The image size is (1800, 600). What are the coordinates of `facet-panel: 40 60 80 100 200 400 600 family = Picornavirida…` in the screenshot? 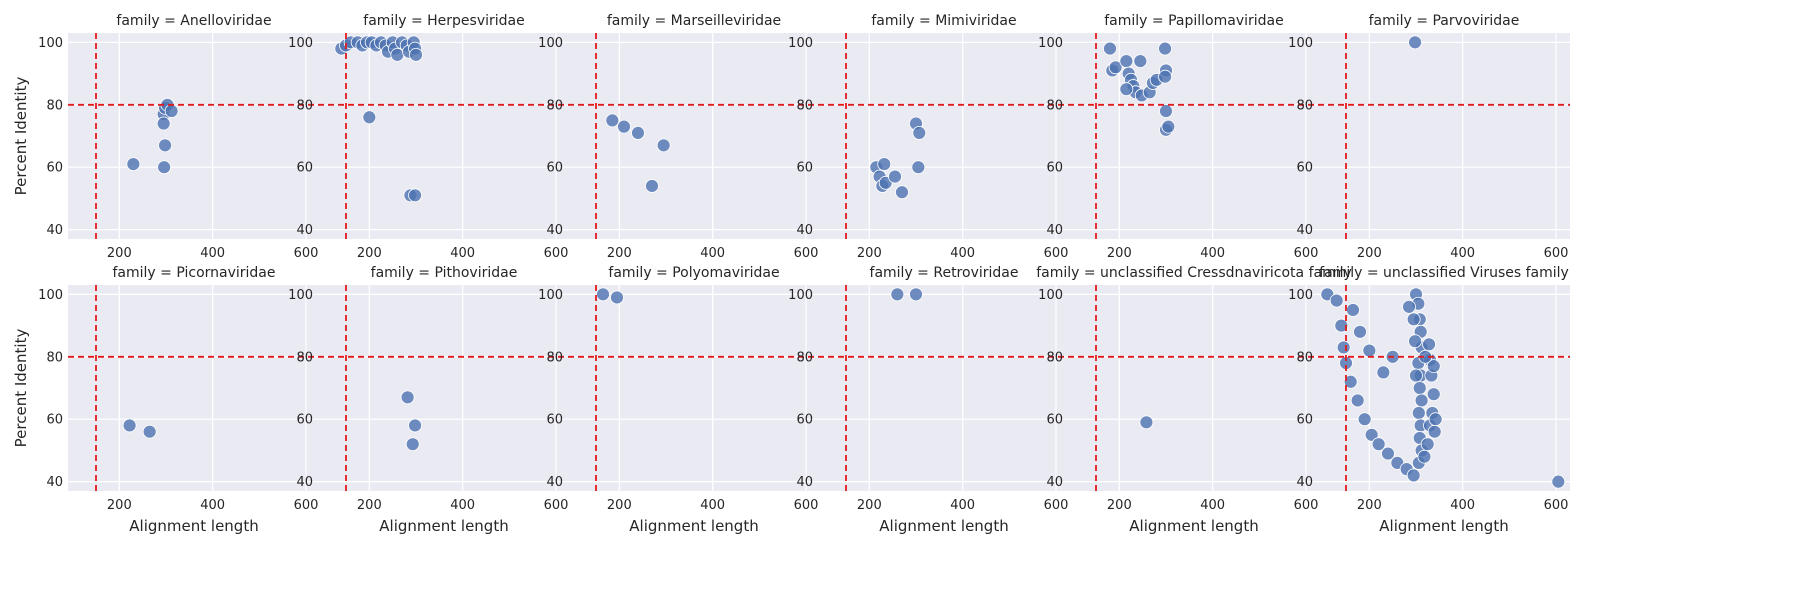 It's located at (166, 400).